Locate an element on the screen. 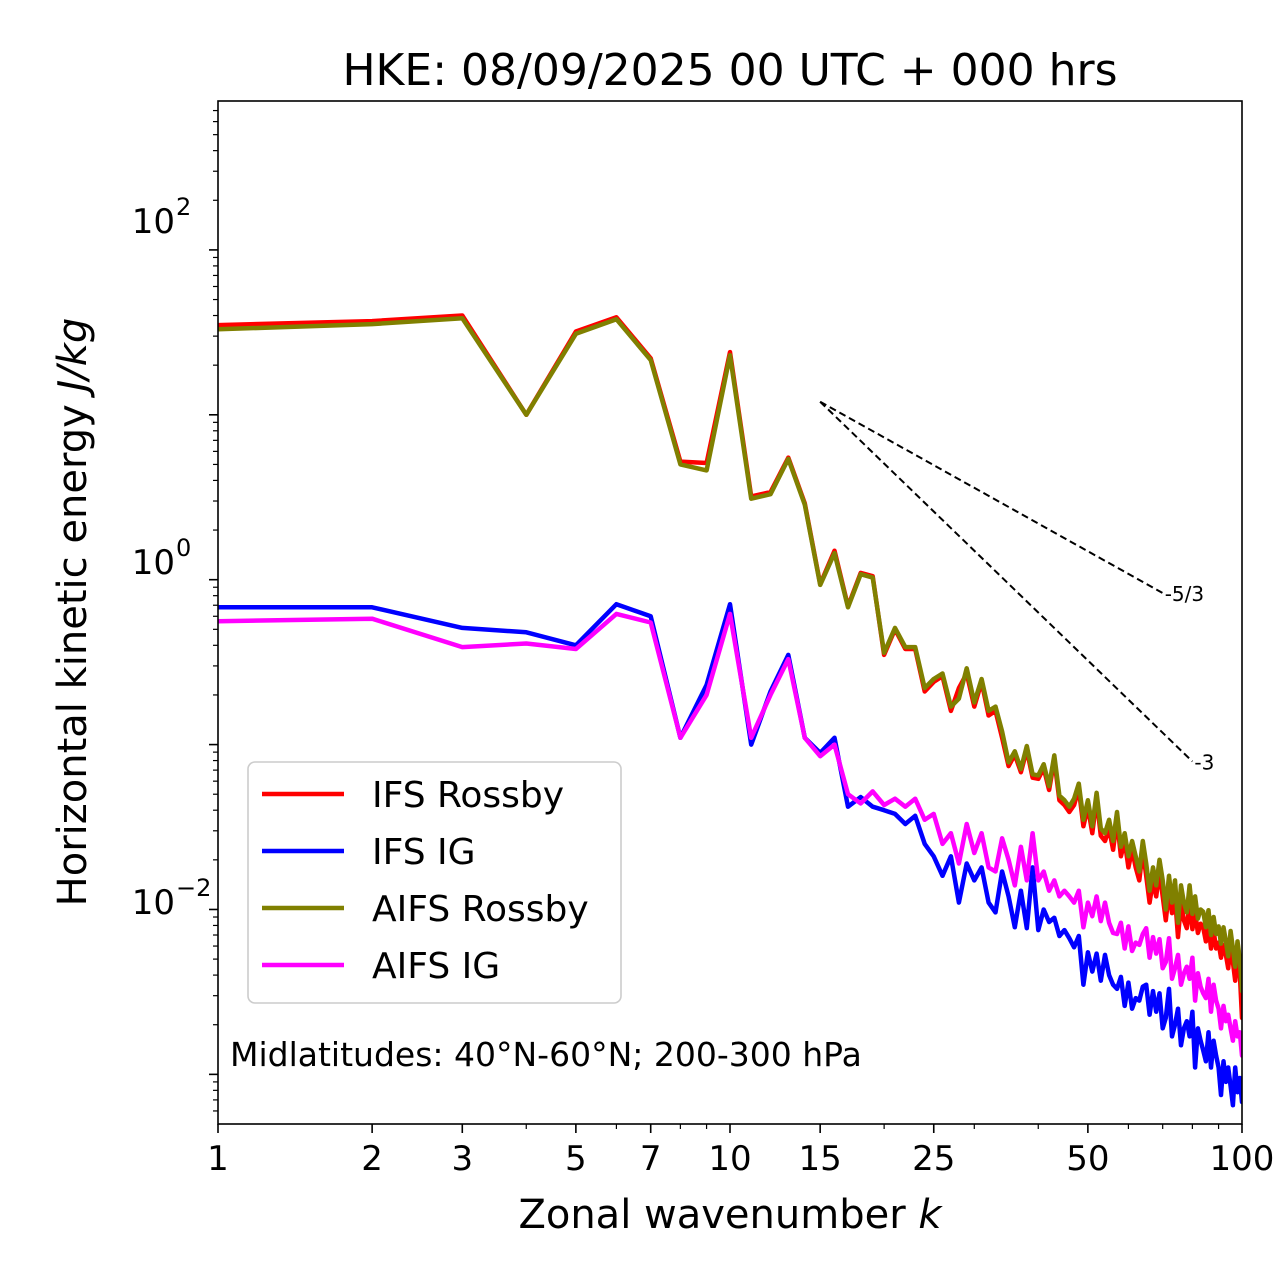 This screenshot has width=1280, height=1288. x-tick-label: 2 is located at coordinates (372, 1159).